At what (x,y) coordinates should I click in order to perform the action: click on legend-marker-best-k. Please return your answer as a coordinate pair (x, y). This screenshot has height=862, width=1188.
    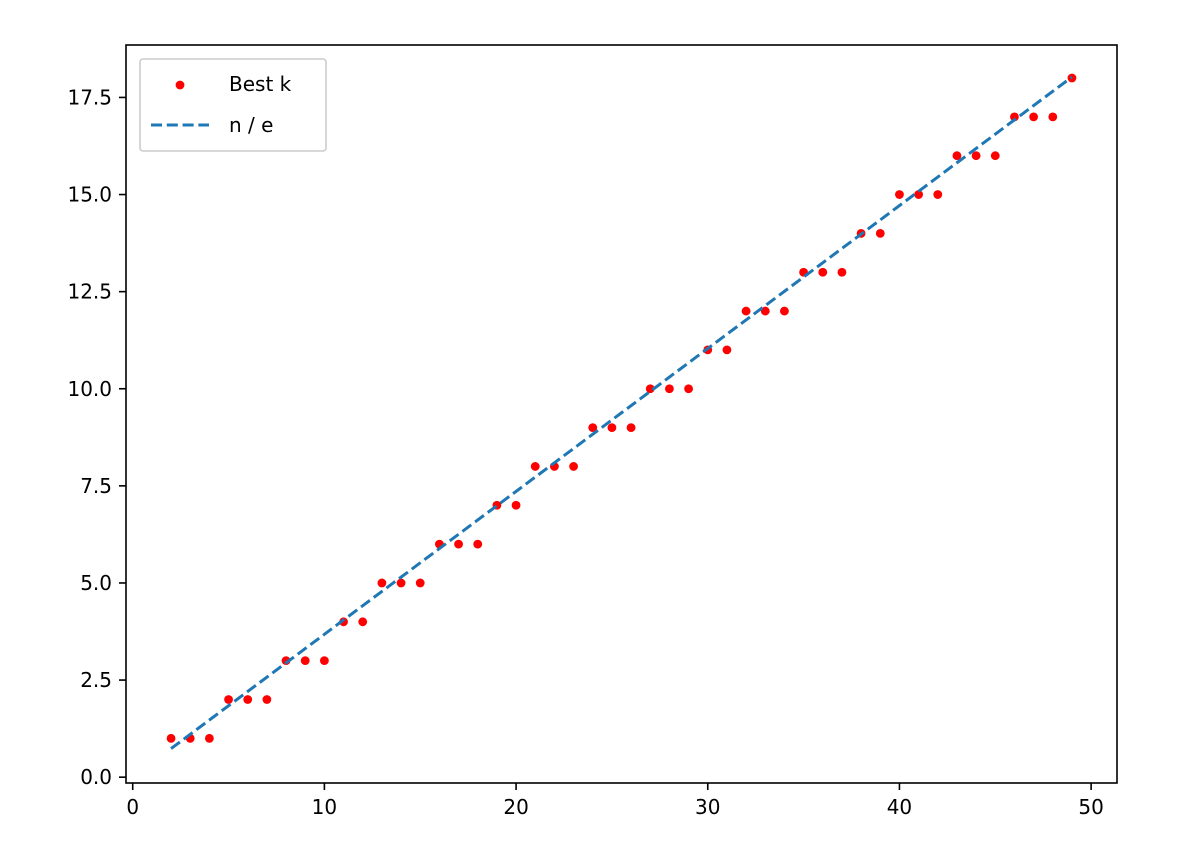
    Looking at the image, I should click on (180, 85).